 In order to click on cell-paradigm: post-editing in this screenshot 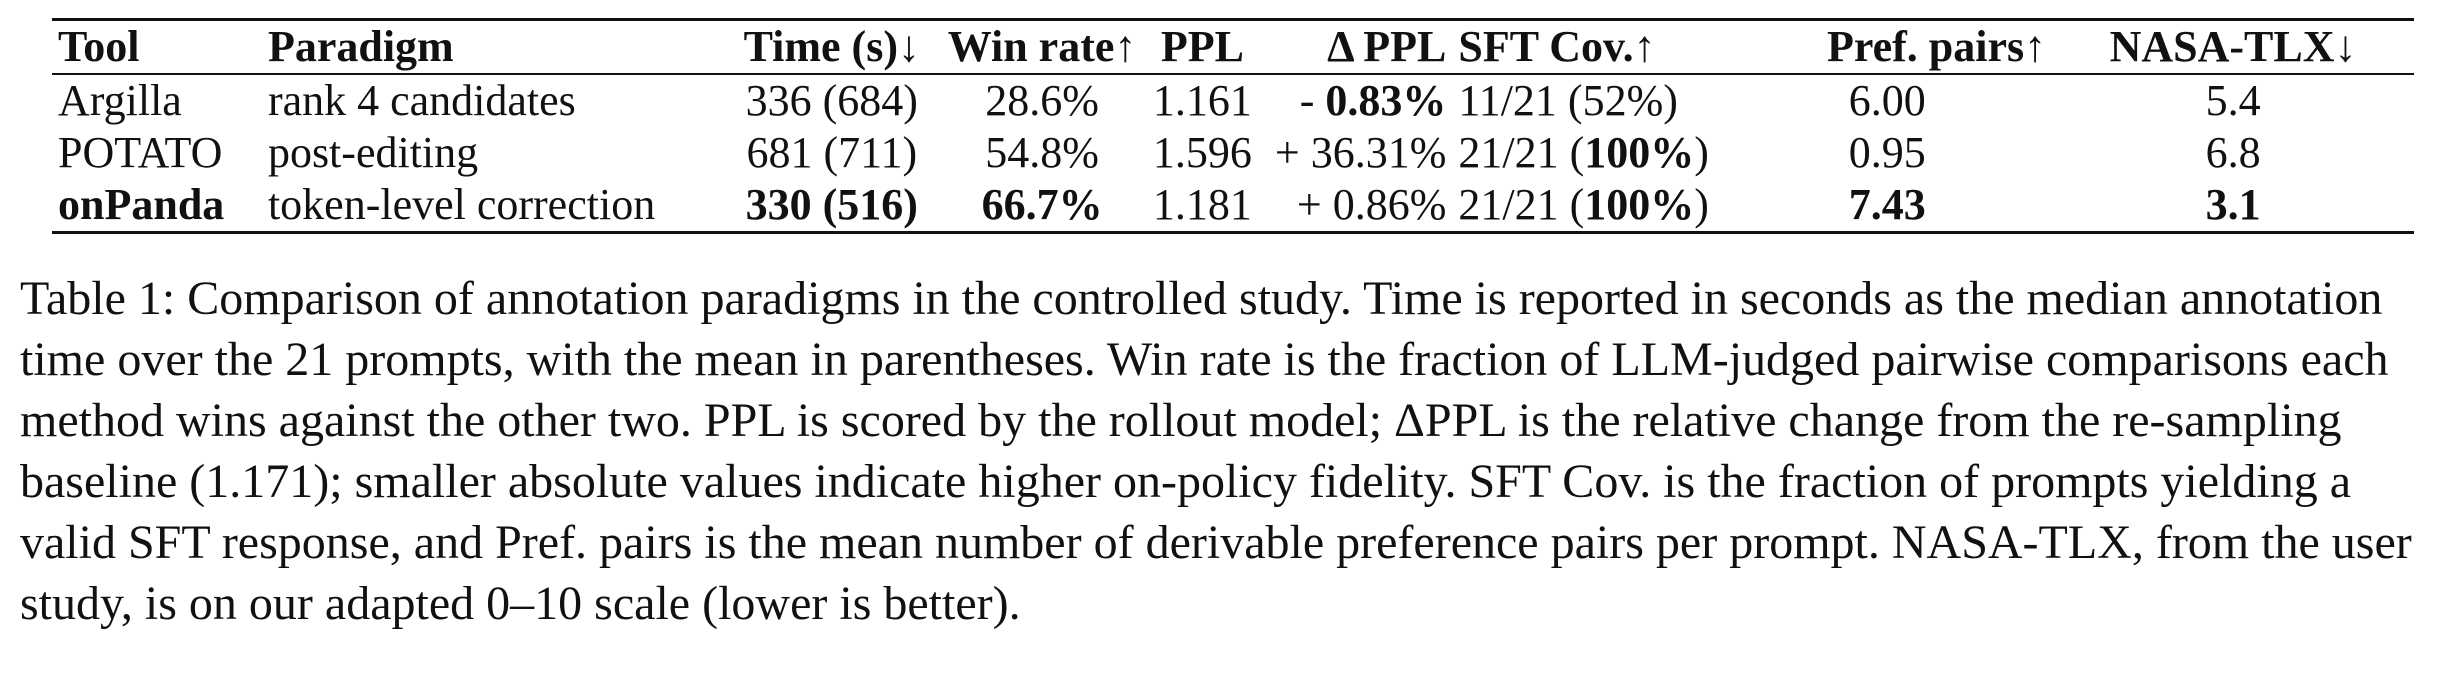, I will do `click(373, 152)`.